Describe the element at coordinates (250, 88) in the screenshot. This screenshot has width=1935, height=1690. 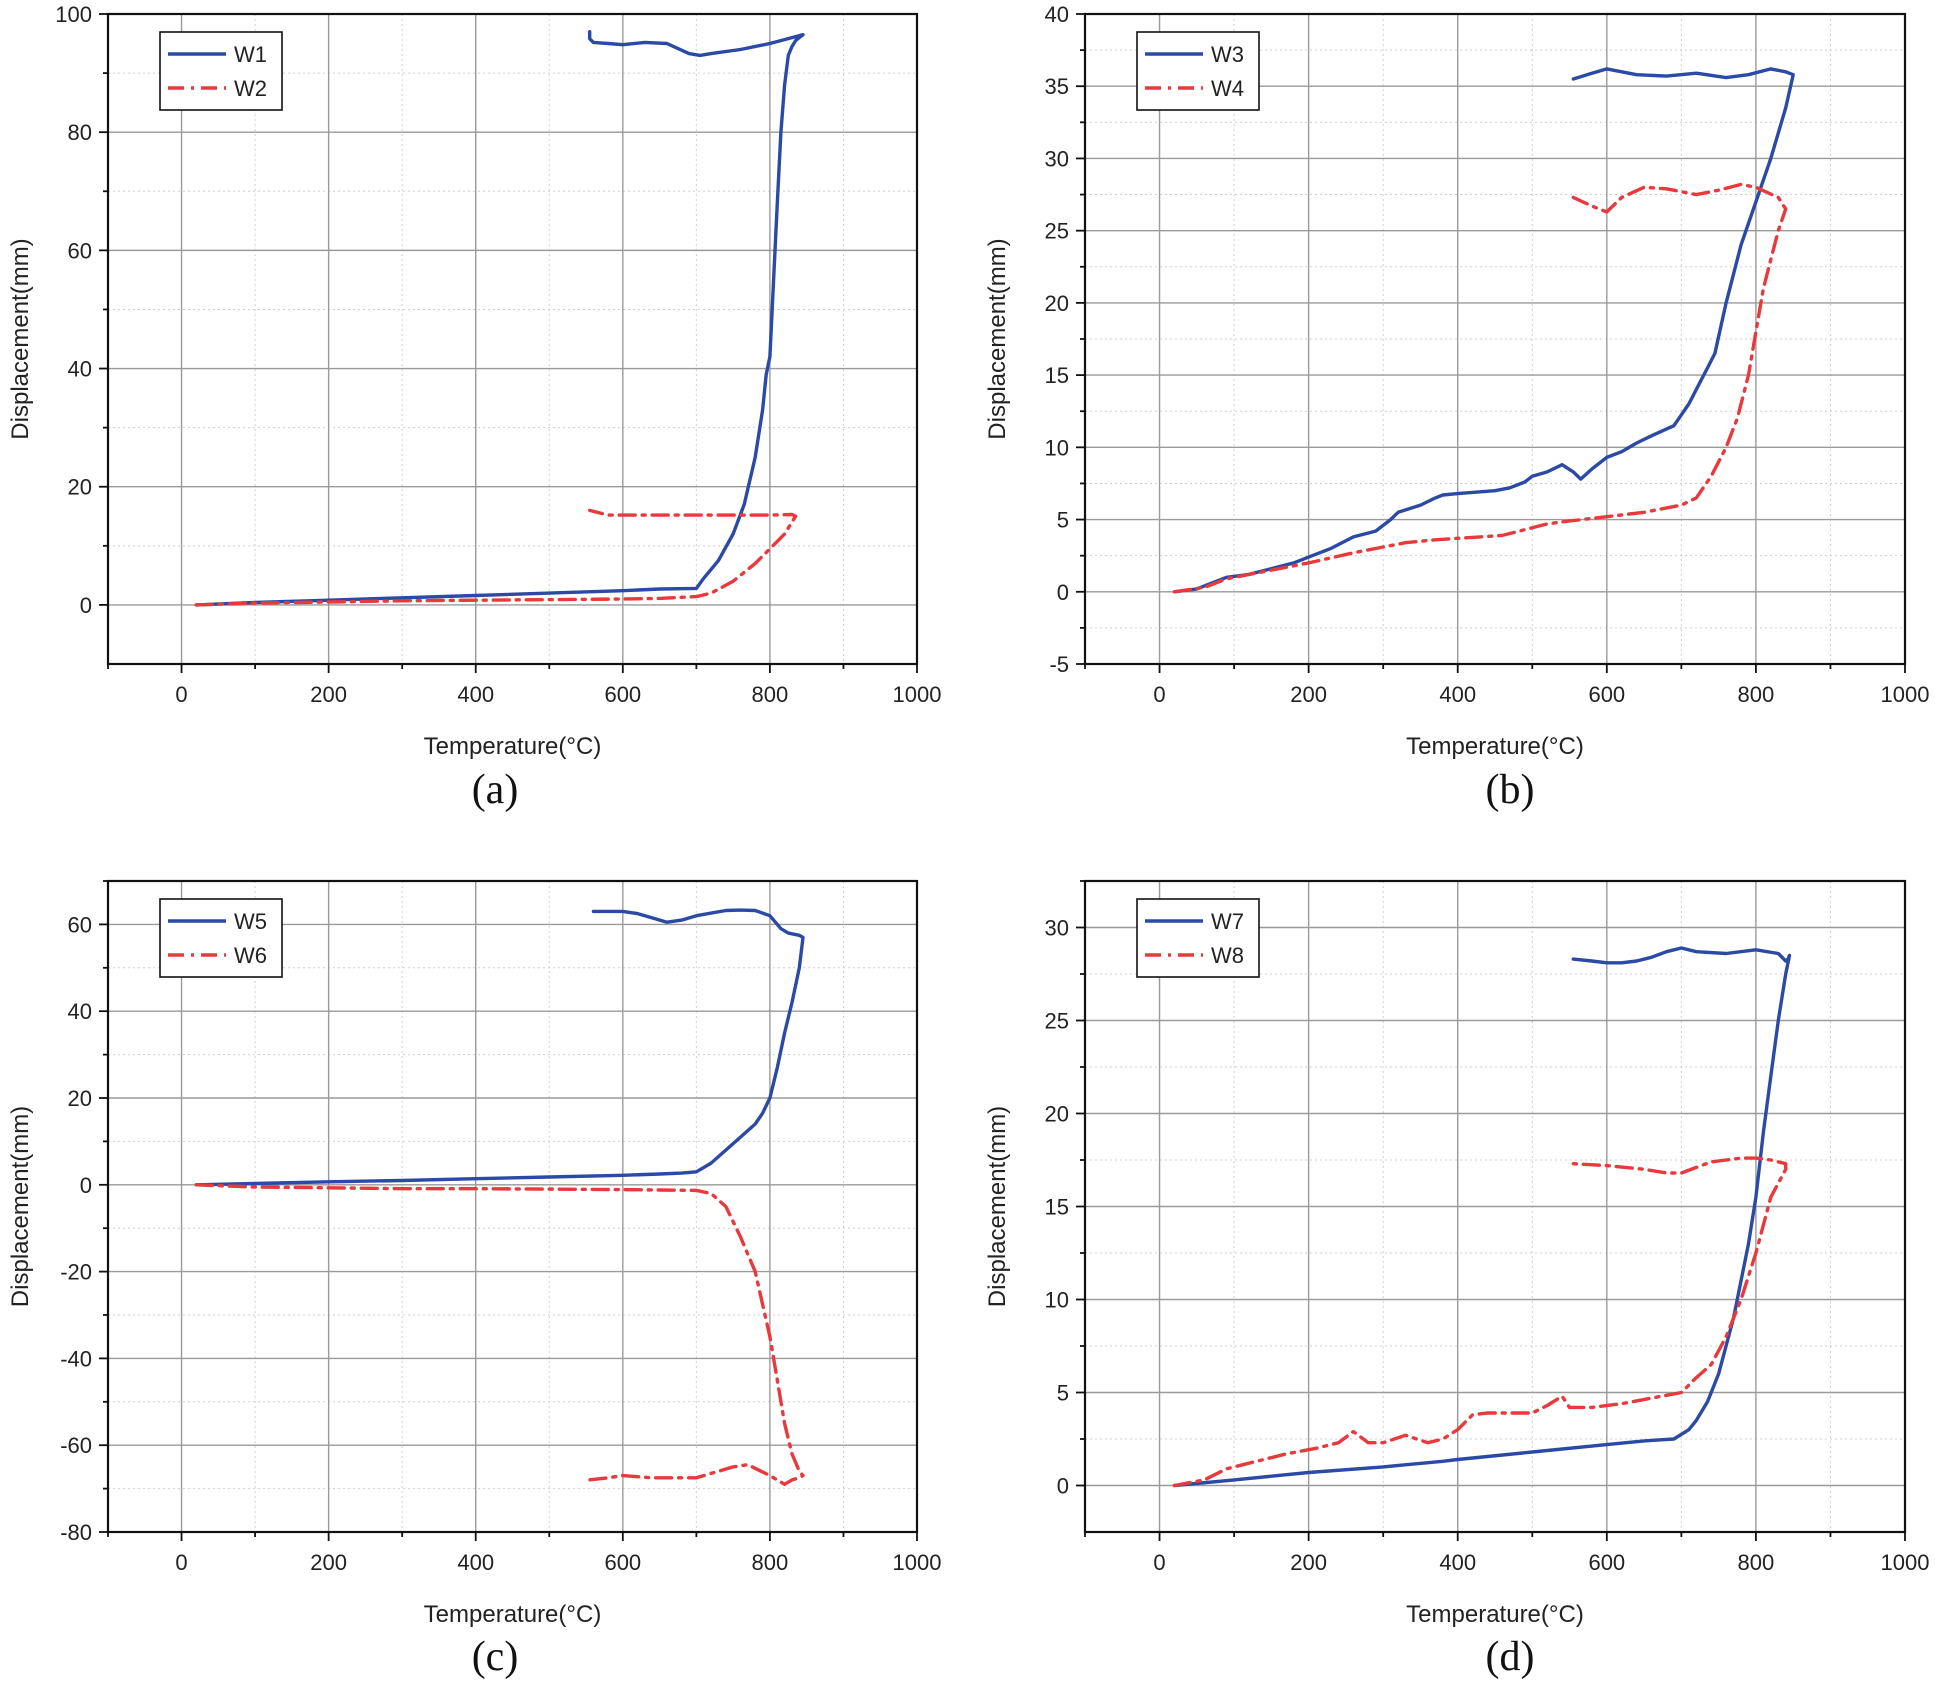
I see `legend-label-w2: W2` at that location.